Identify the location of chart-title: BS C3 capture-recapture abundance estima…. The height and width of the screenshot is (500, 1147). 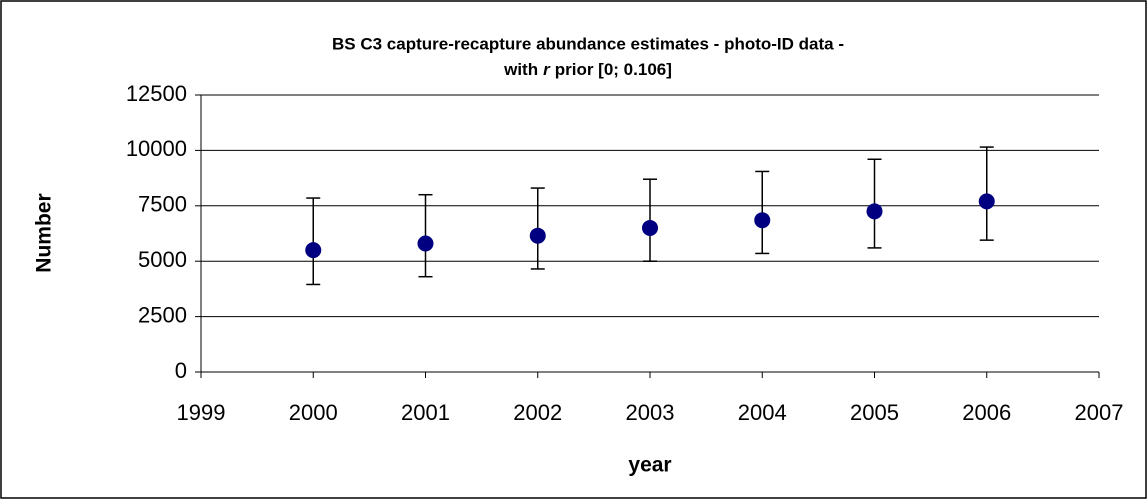
(588, 43).